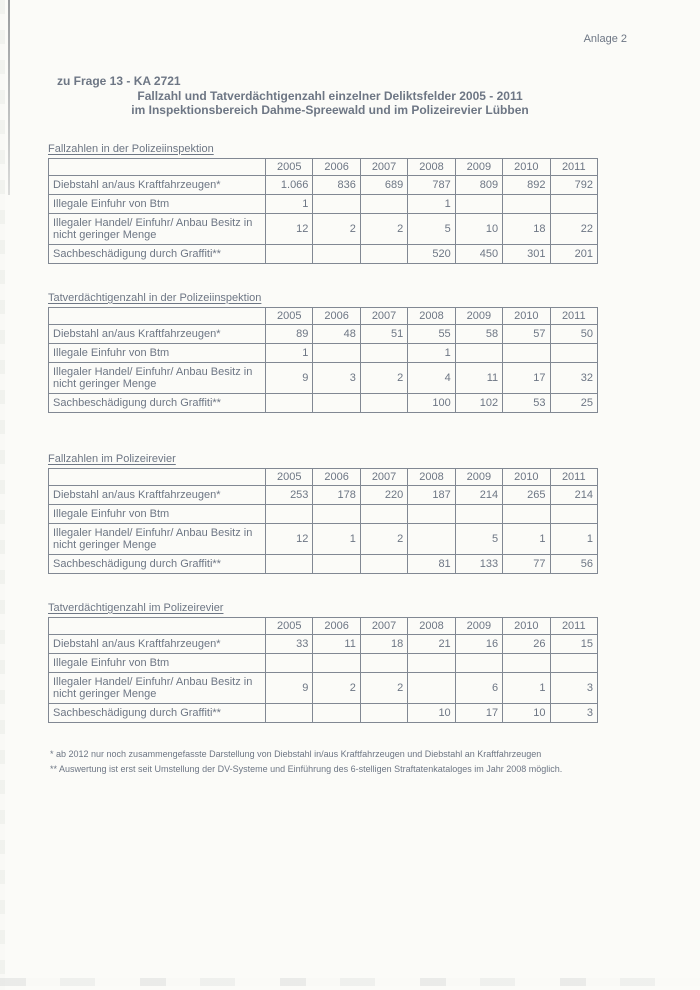  What do you see at coordinates (119, 81) in the screenshot?
I see `question-reference: zu Frage 13 - KA 2721` at bounding box center [119, 81].